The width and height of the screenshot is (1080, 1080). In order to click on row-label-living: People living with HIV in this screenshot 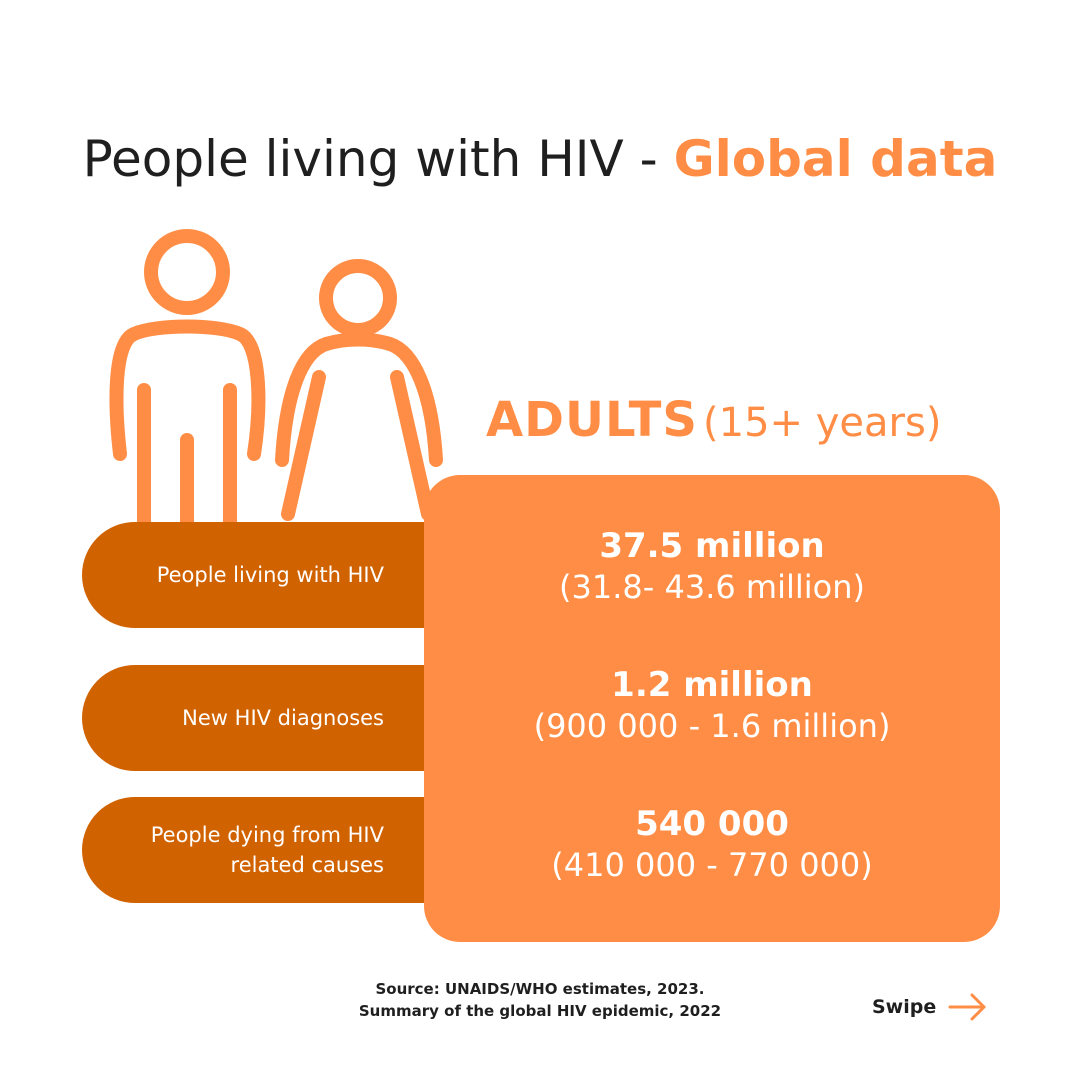, I will do `click(282, 575)`.